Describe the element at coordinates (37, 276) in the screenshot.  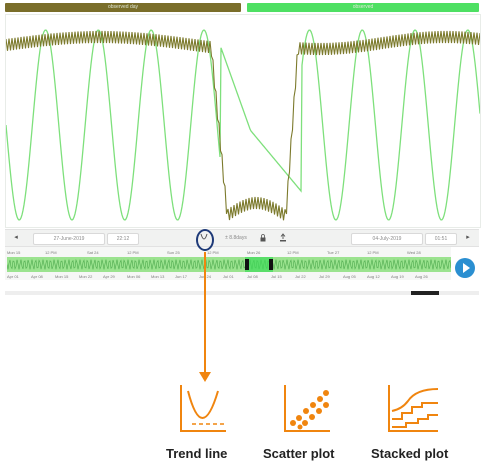
I see `nav-bottom-label: Apr 08` at that location.